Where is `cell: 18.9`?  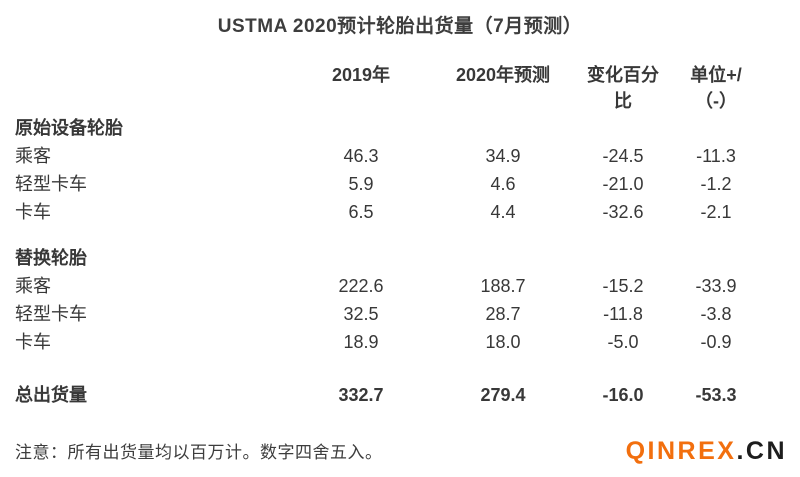 cell: 18.9 is located at coordinates (361, 342).